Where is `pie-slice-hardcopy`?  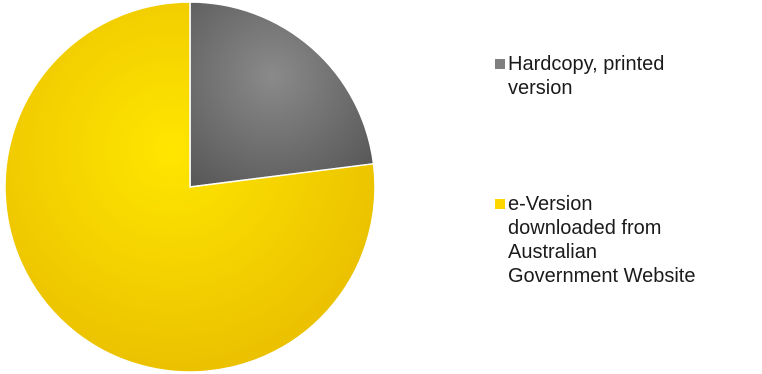
pie-slice-hardcopy is located at coordinates (282, 94).